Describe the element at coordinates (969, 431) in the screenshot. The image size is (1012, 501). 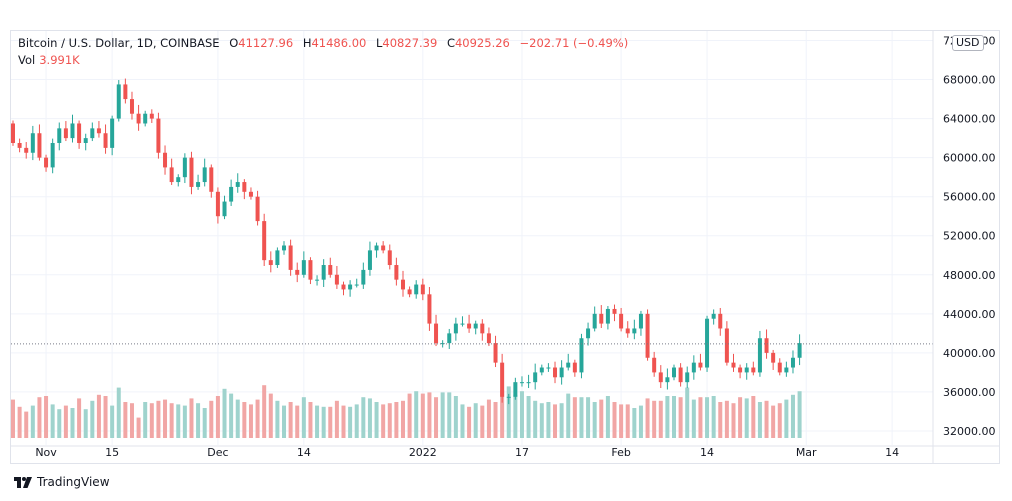
I see `price-tick-label: 32000.00` at that location.